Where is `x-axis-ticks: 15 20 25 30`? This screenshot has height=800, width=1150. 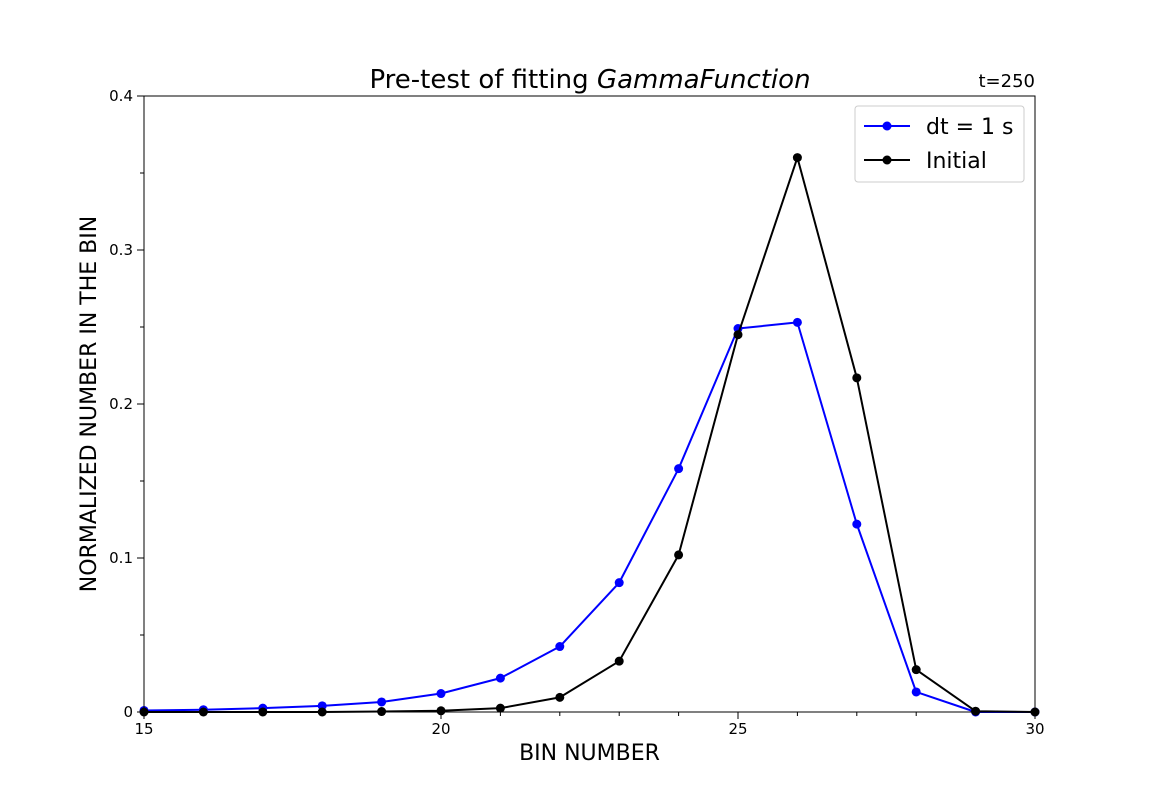 x-axis-ticks: 15 20 25 30 is located at coordinates (589, 725).